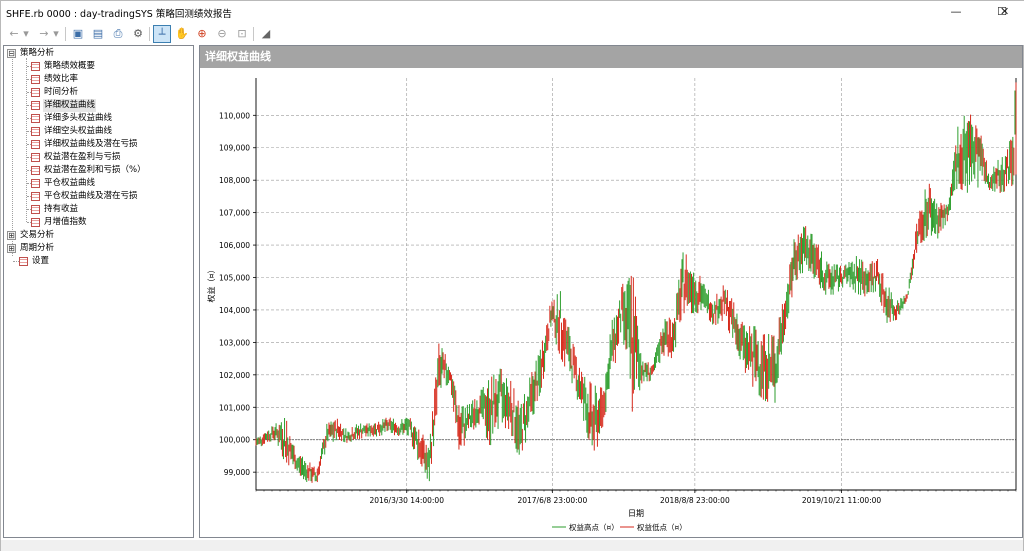  What do you see at coordinates (611, 57) in the screenshot?
I see `panel-title: 详细权益曲线` at bounding box center [611, 57].